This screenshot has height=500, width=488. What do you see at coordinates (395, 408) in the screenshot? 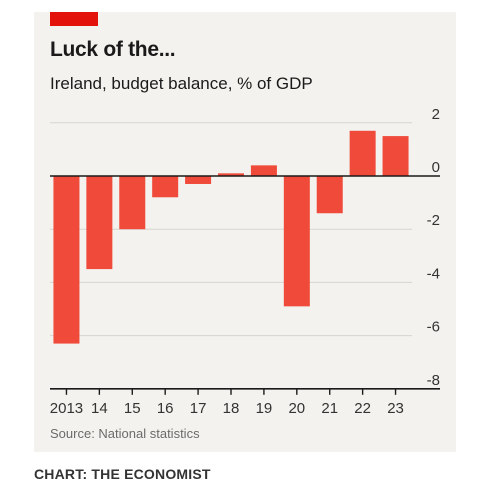
I see `x-tick-label: 23` at bounding box center [395, 408].